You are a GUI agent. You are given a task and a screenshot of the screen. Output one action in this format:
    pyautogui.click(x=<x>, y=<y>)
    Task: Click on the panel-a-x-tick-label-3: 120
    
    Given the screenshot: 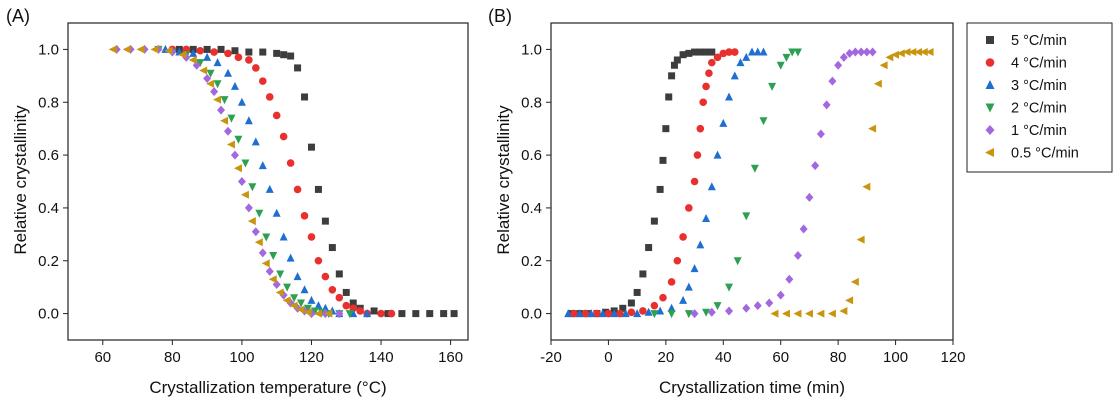 What is the action you would take?
    pyautogui.click(x=311, y=357)
    